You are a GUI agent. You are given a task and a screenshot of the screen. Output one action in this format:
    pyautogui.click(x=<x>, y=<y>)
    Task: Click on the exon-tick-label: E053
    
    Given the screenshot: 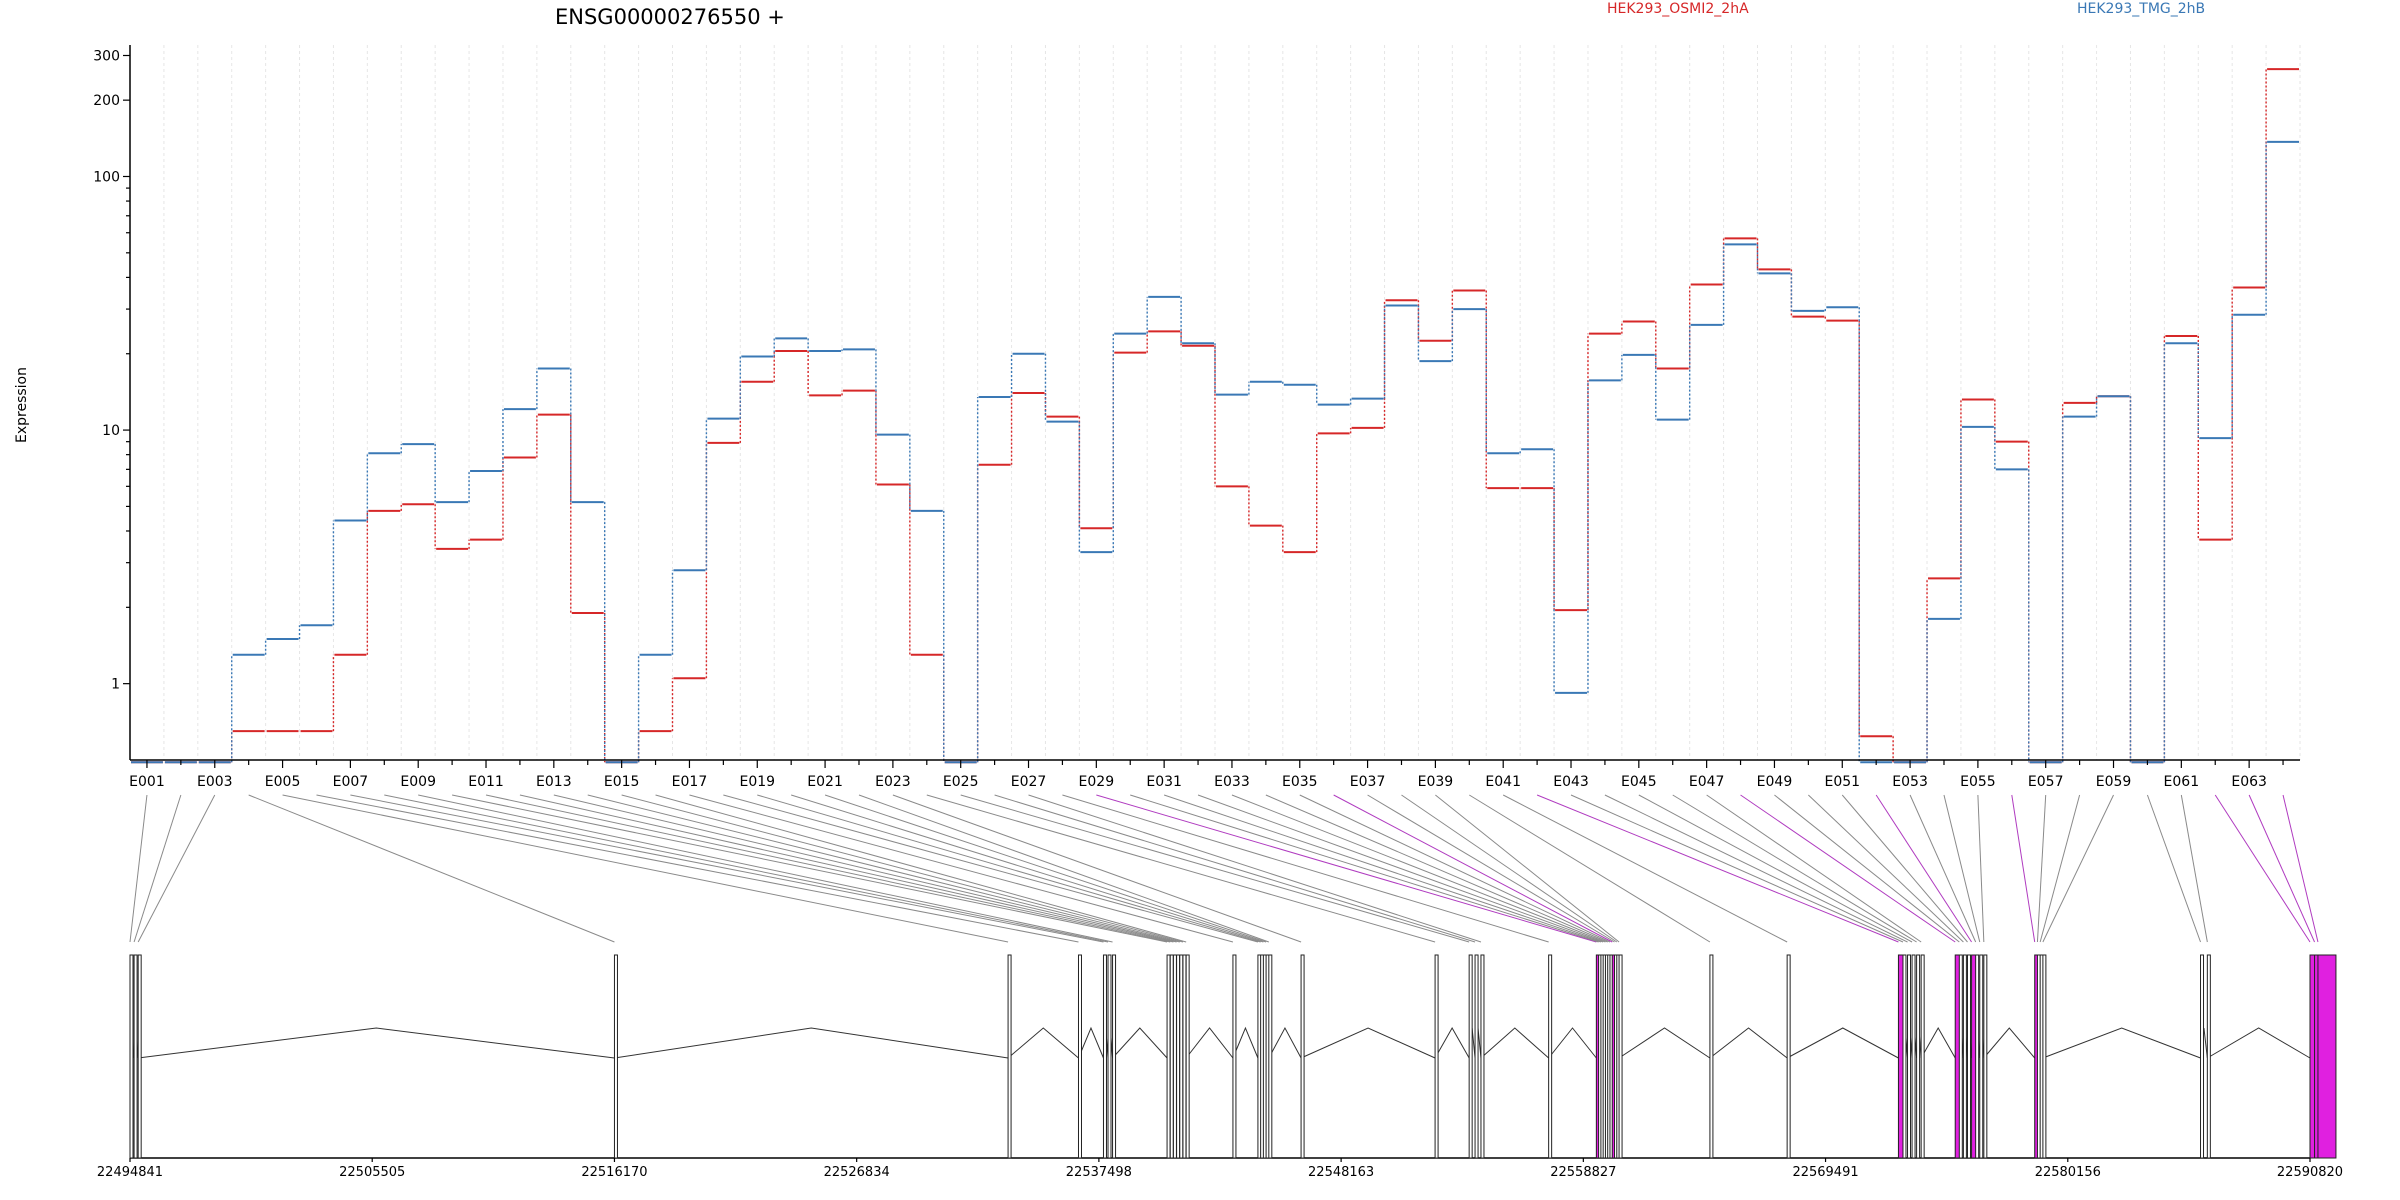 What is the action you would take?
    pyautogui.click(x=1910, y=782)
    